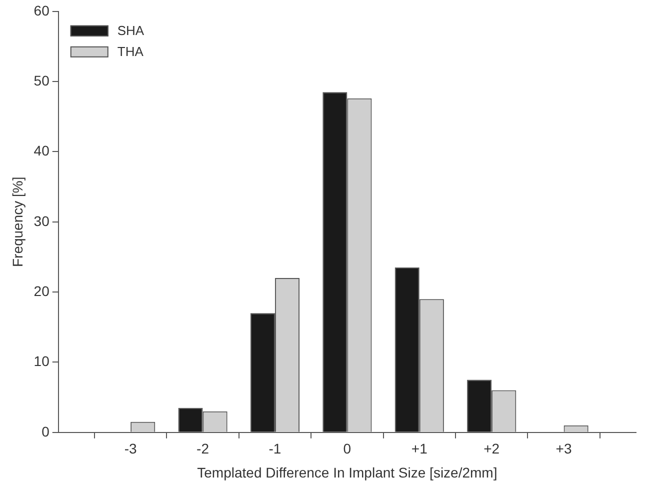 Image resolution: width=654 pixels, height=490 pixels. I want to click on y-tick-label: 30, so click(42, 220).